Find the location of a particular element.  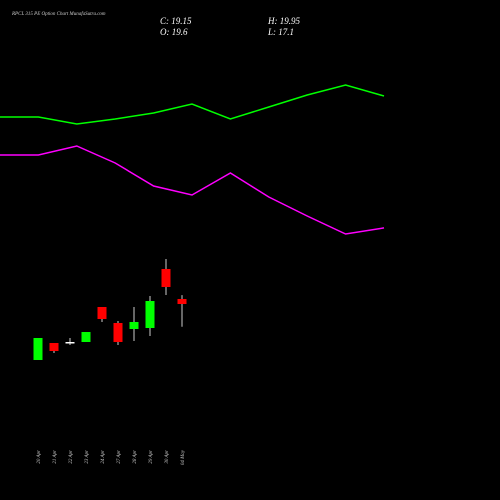

summary-value: 19.15 is located at coordinates (181, 21).